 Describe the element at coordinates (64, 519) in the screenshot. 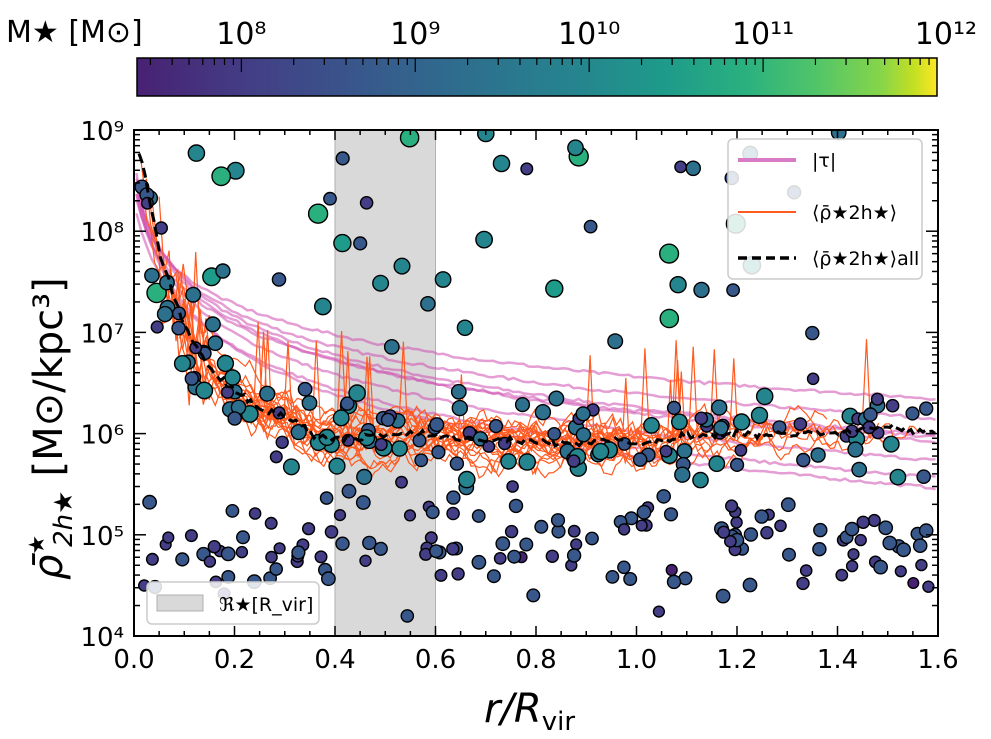

I see `y-axis-title-sub: 2h★` at that location.